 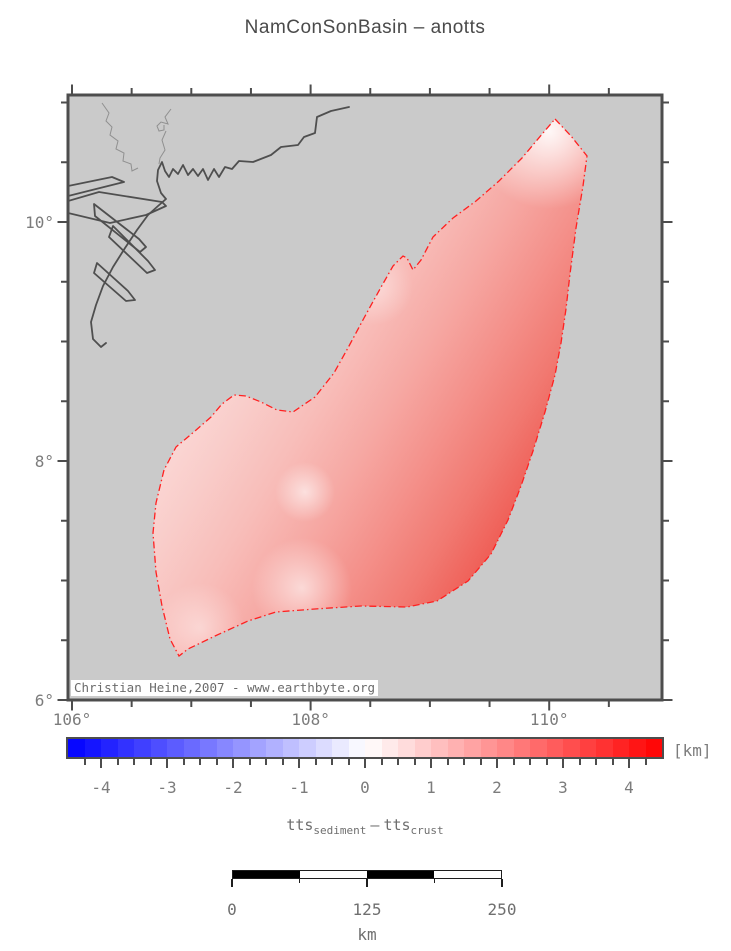 I want to click on scalebar-tick-labels: 0 125 250, so click(x=371, y=909).